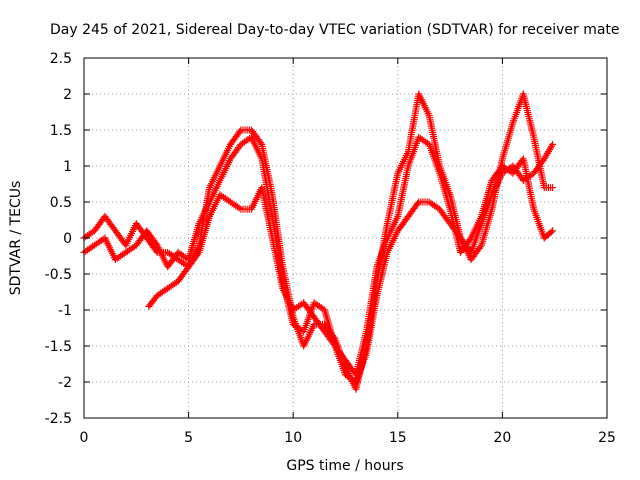  I want to click on x-tick-labels: 0 5 10 15 20 25, so click(348, 438).